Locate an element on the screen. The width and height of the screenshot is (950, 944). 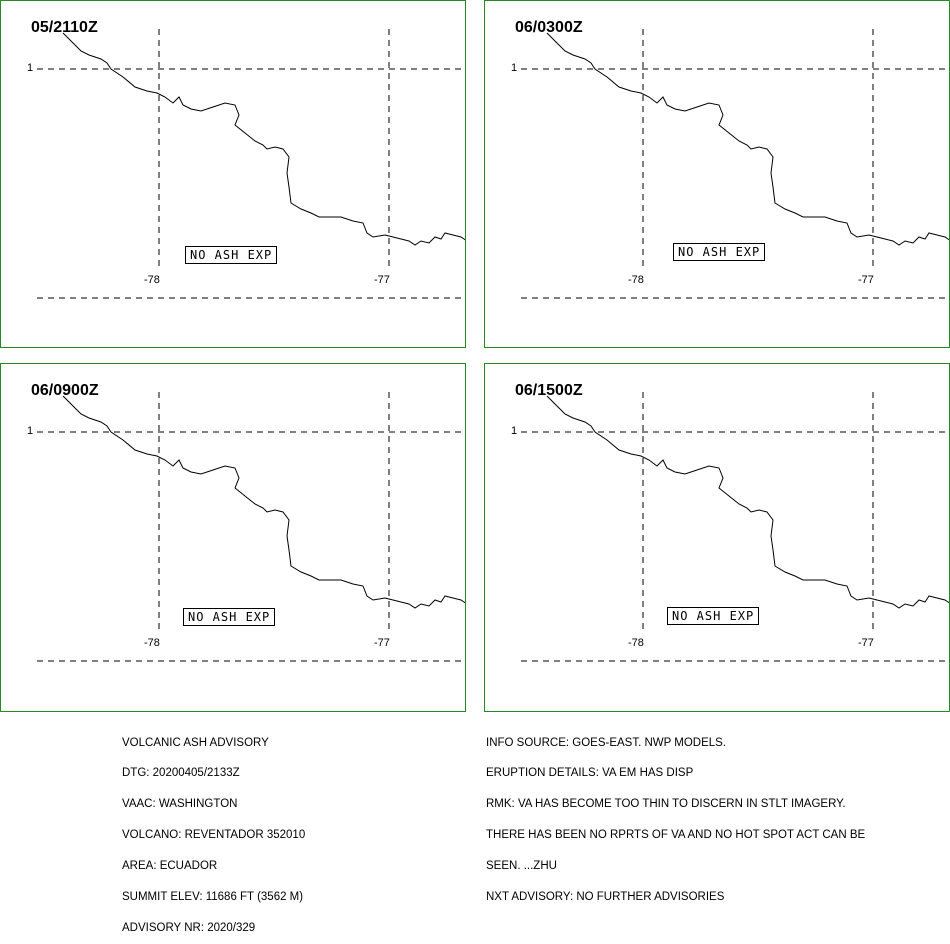
advisory-volcano: VOLCANO: REVENTADOR 352010 is located at coordinates (214, 835).